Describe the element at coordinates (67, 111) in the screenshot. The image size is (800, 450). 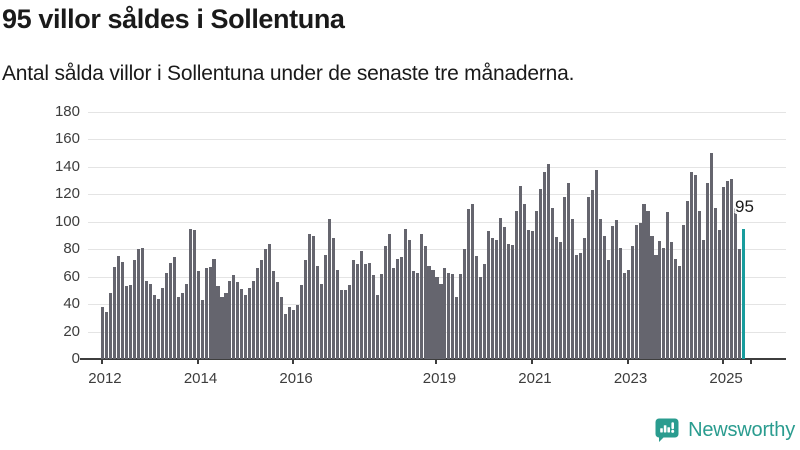
I see `y-axis-label: 180` at that location.